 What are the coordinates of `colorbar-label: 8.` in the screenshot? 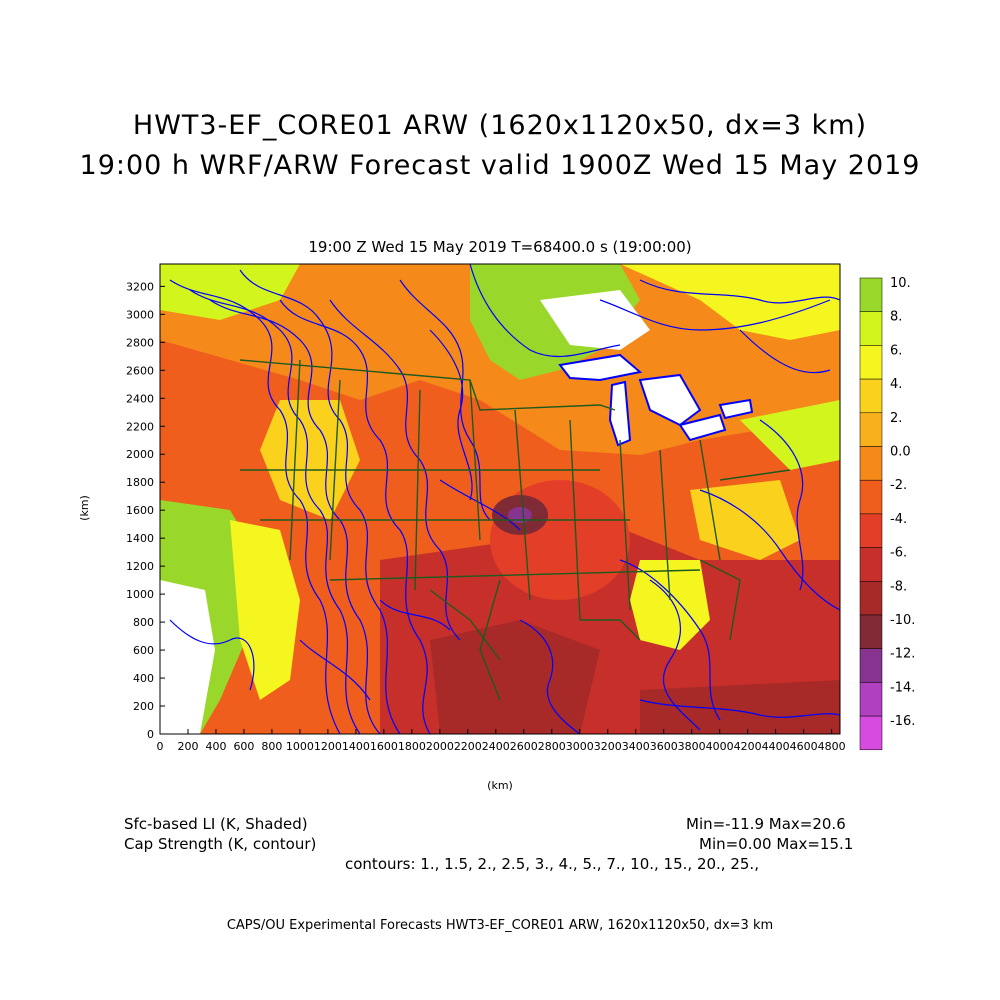 It's located at (896, 317).